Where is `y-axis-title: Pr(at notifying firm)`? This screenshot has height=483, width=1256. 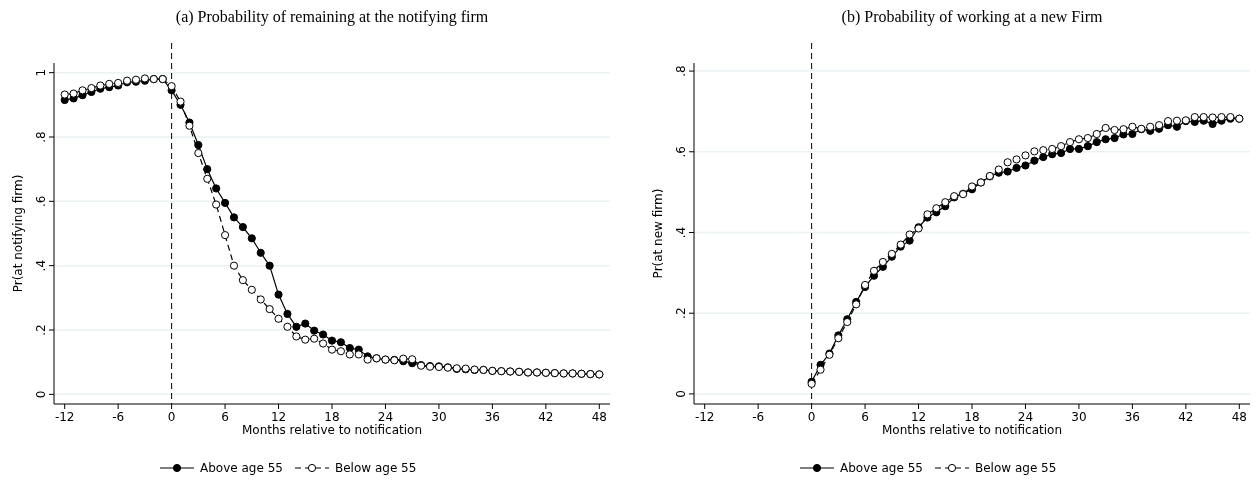
y-axis-title: Pr(at notifying firm) is located at coordinates (18, 233).